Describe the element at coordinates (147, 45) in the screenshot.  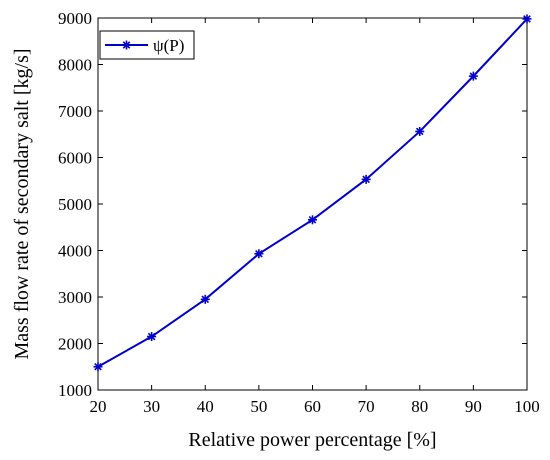
I see `legend: ψ(P)` at that location.